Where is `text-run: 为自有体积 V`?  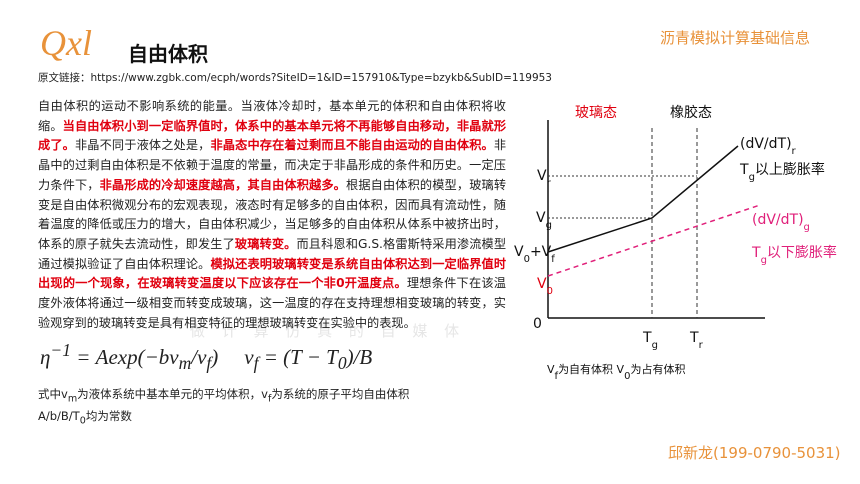
text-run: 为自有体积 V is located at coordinates (591, 369).